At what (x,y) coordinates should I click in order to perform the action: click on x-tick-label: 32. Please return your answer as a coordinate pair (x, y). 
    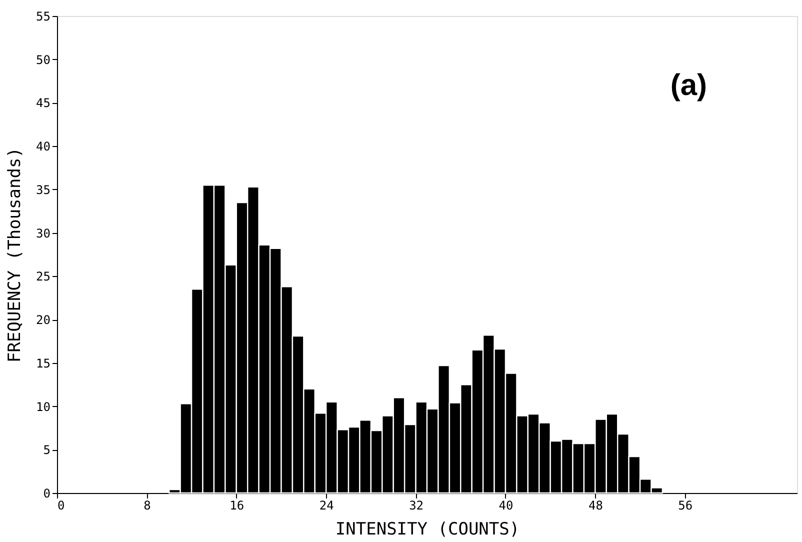
    Looking at the image, I should click on (416, 505).